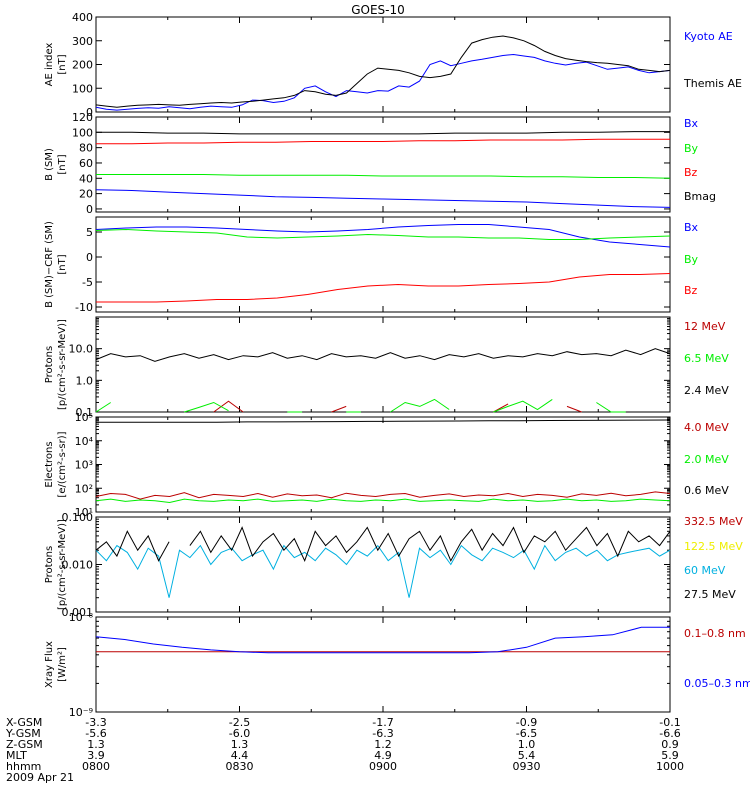 Image resolution: width=750 pixels, height=800 pixels. What do you see at coordinates (527, 755) in the screenshot?
I see `axis-row-value: 5.4` at bounding box center [527, 755].